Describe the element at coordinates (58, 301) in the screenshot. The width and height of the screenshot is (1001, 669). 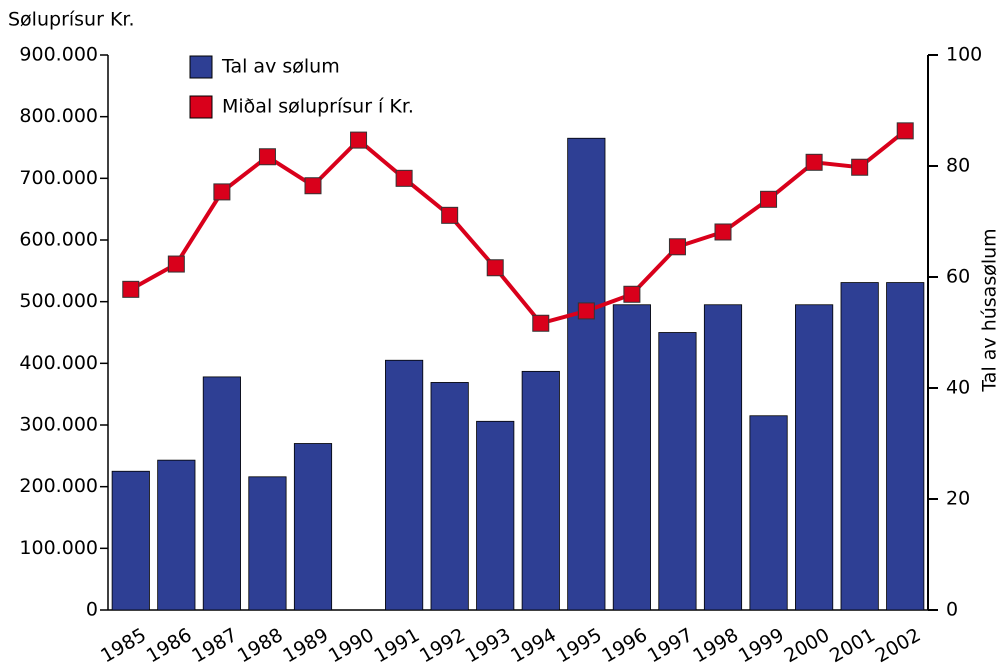
I see `y-tick-label: 500.000` at that location.